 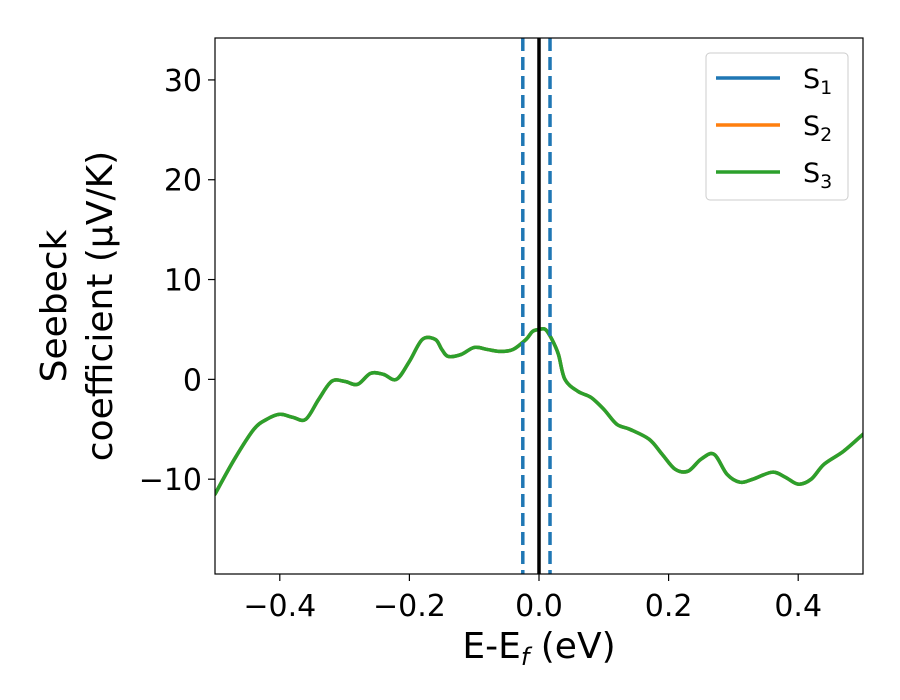 I want to click on x-tick-label: −0.4, so click(x=279, y=606).